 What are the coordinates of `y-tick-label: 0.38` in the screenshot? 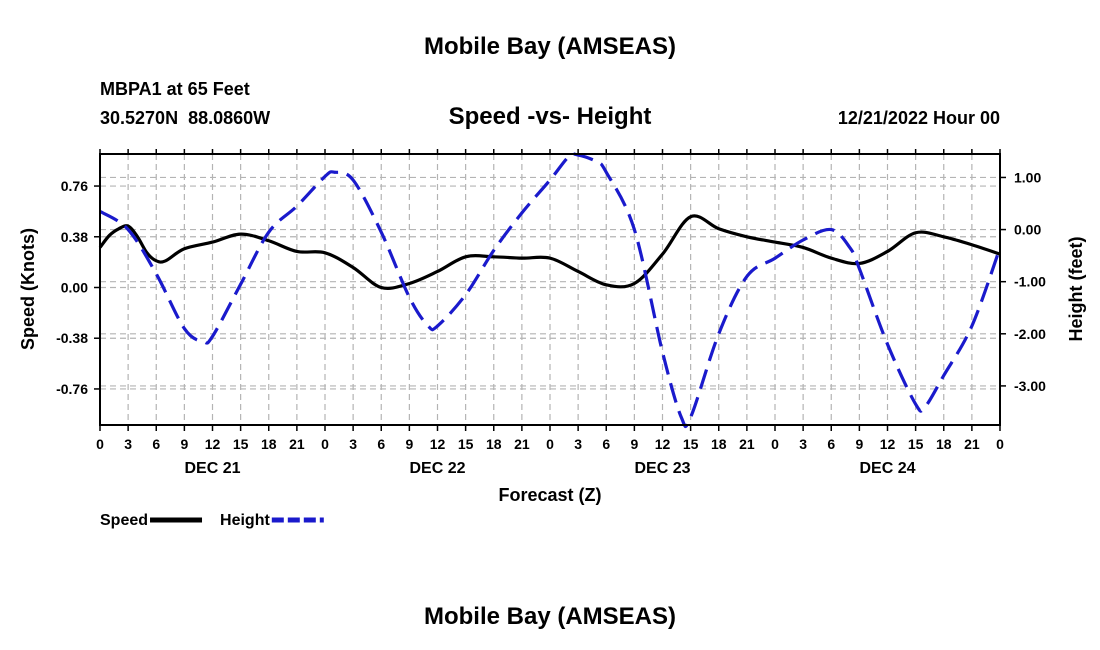 It's located at (74, 237).